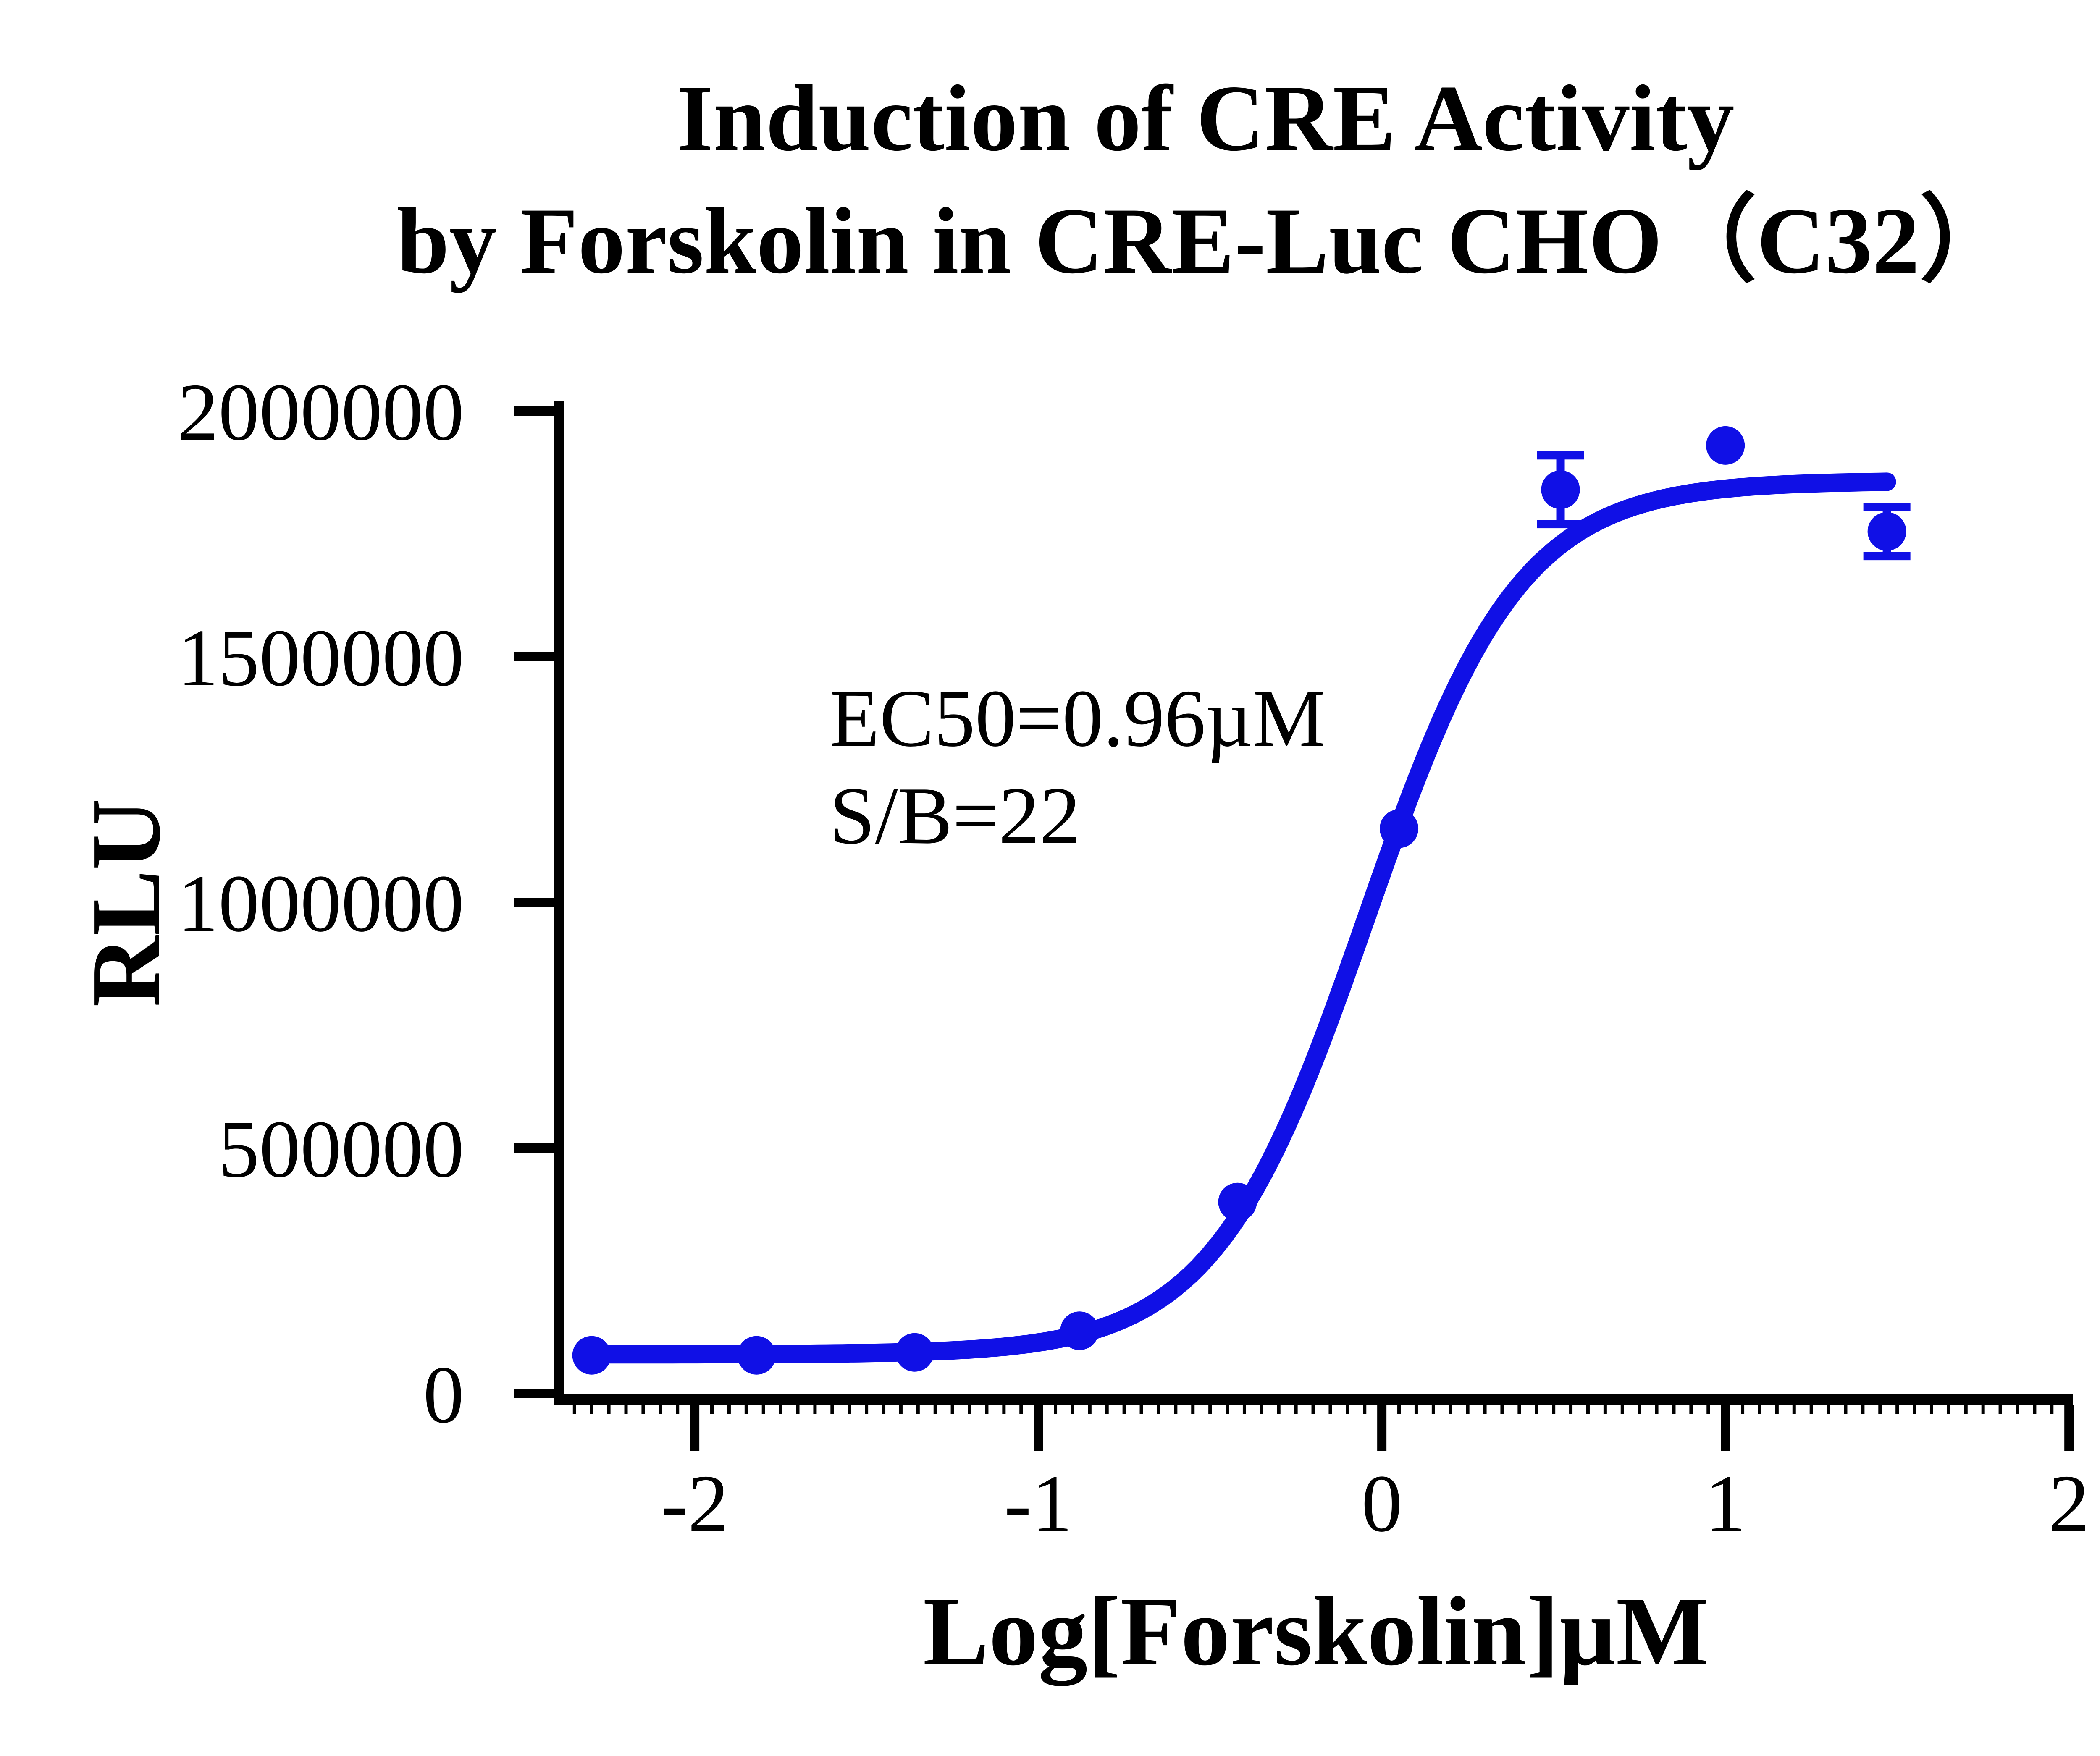  What do you see at coordinates (955, 816) in the screenshot?
I see `annotation-sb: S/B=22` at bounding box center [955, 816].